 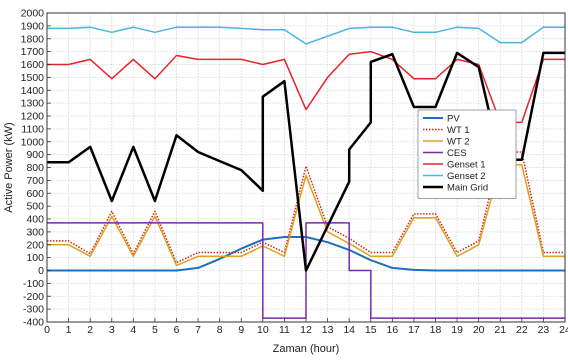 What do you see at coordinates (33, 52) in the screenshot?
I see `y-tick-label: 1700` at bounding box center [33, 52].